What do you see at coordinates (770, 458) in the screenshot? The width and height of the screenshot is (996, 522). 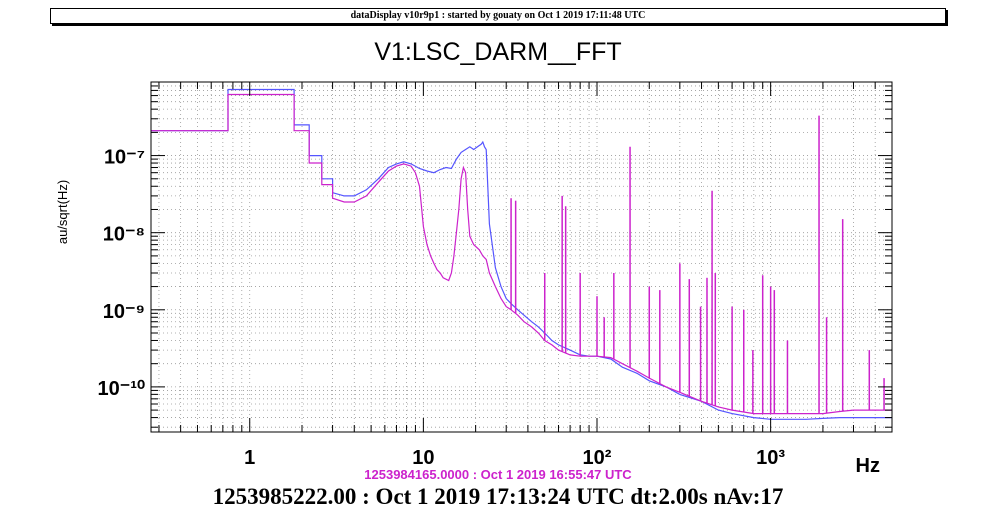 I see `x-tick-label: 10³` at bounding box center [770, 458].